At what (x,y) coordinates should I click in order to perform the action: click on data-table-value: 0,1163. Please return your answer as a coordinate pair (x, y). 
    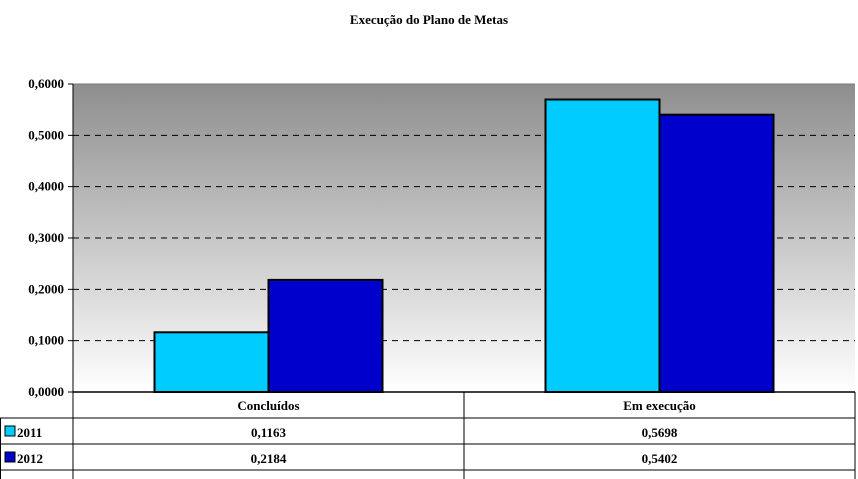
    Looking at the image, I should click on (269, 432).